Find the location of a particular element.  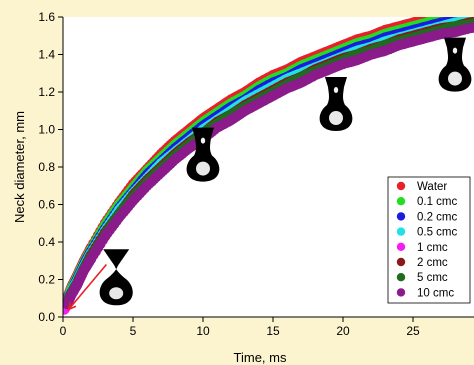

legend-label: 0.2 cmc is located at coordinates (437, 217).